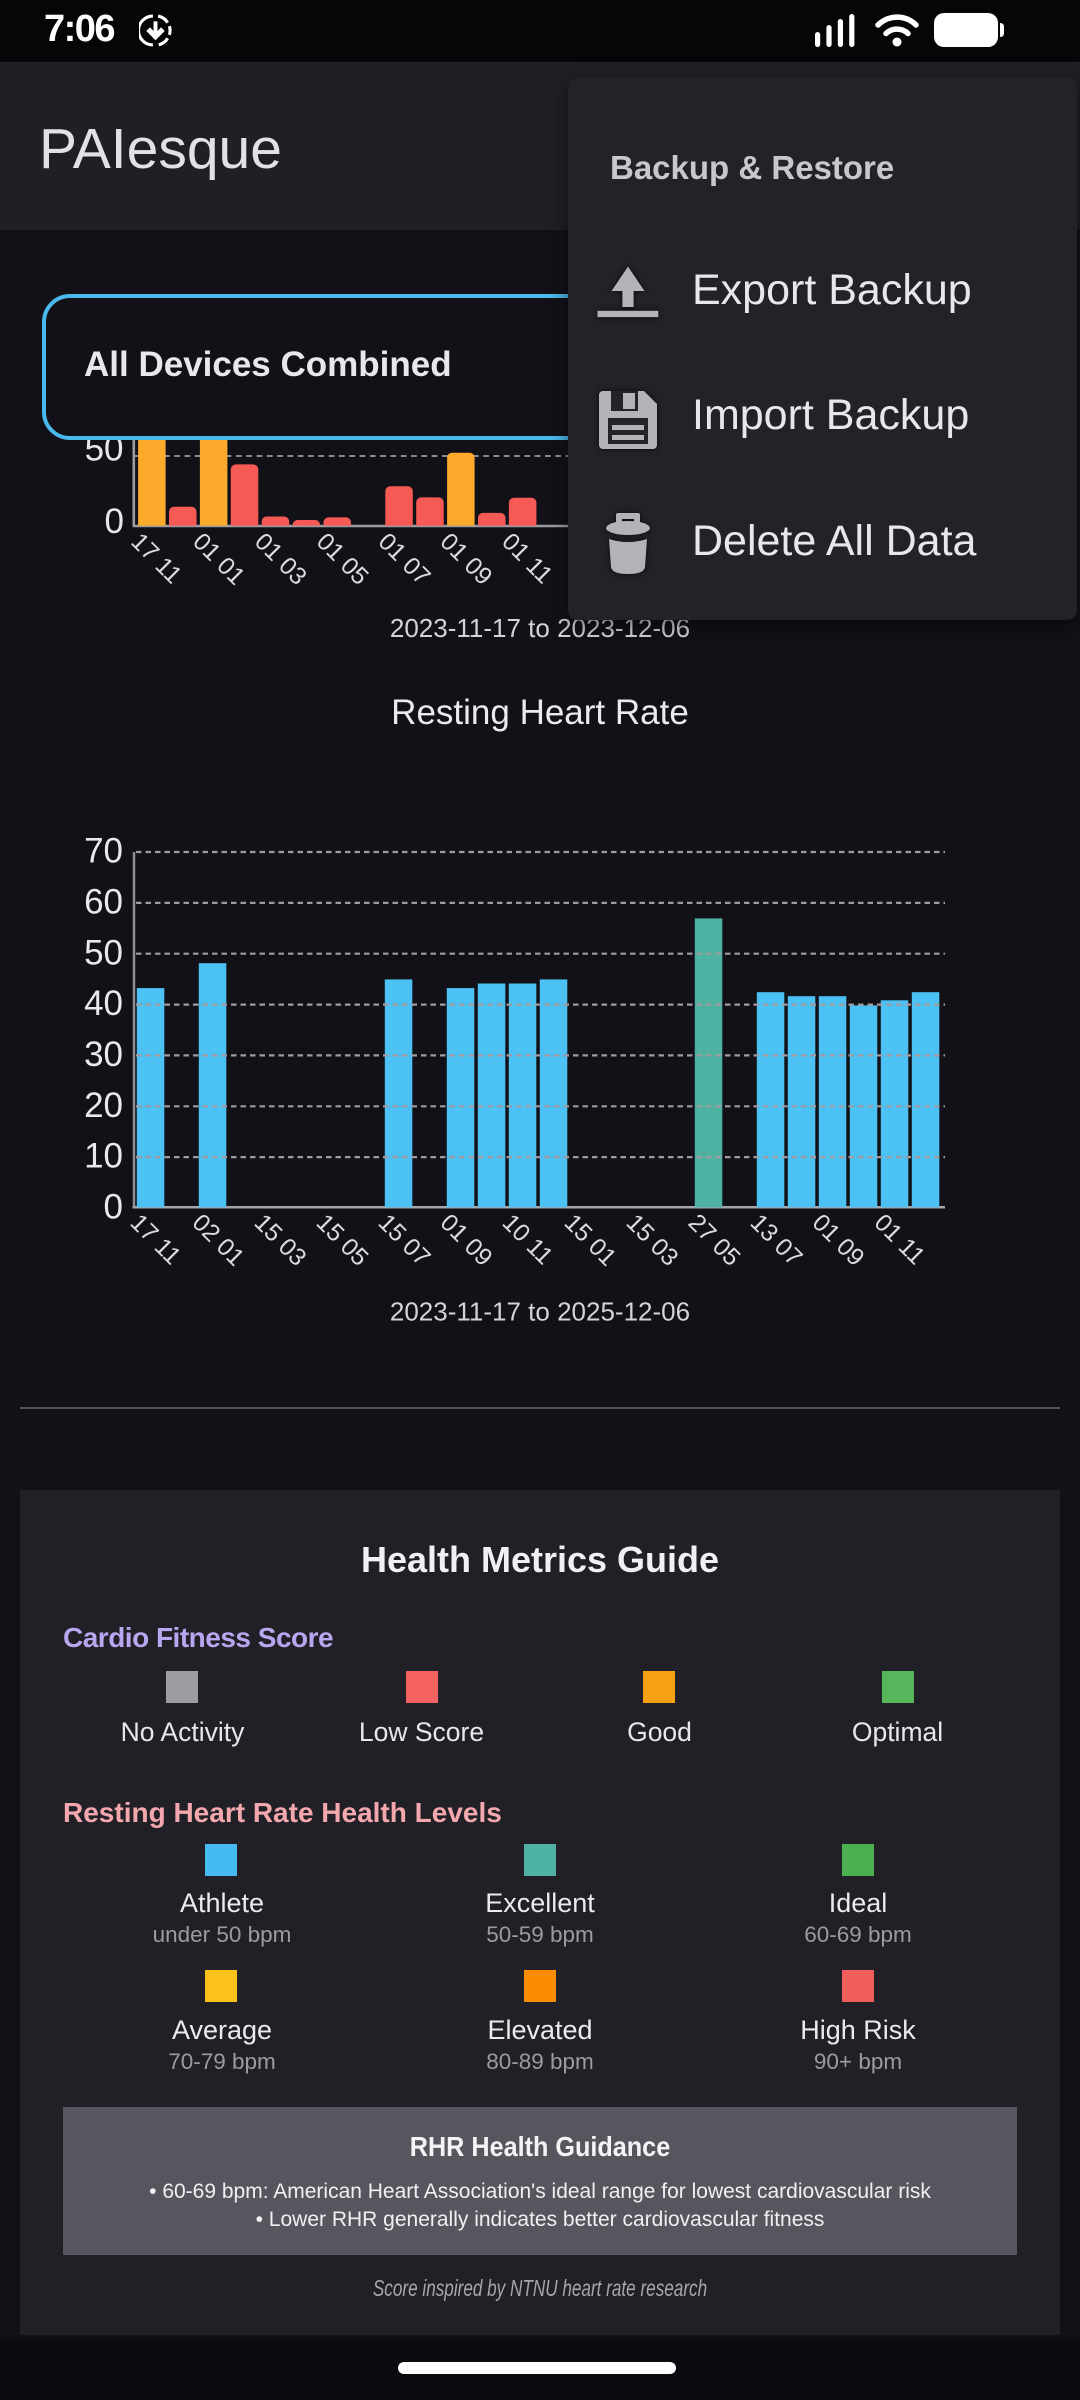  I want to click on svg-text: 15 01, so click(590, 1240).